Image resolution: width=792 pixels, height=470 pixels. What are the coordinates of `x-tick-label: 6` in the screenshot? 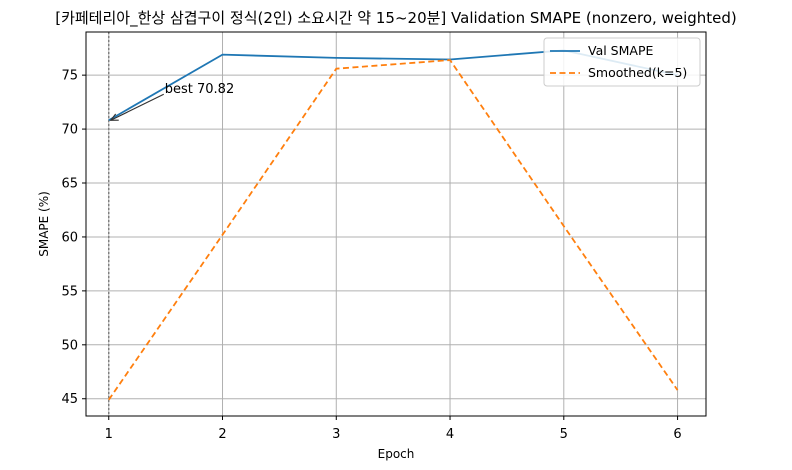 It's located at (677, 434).